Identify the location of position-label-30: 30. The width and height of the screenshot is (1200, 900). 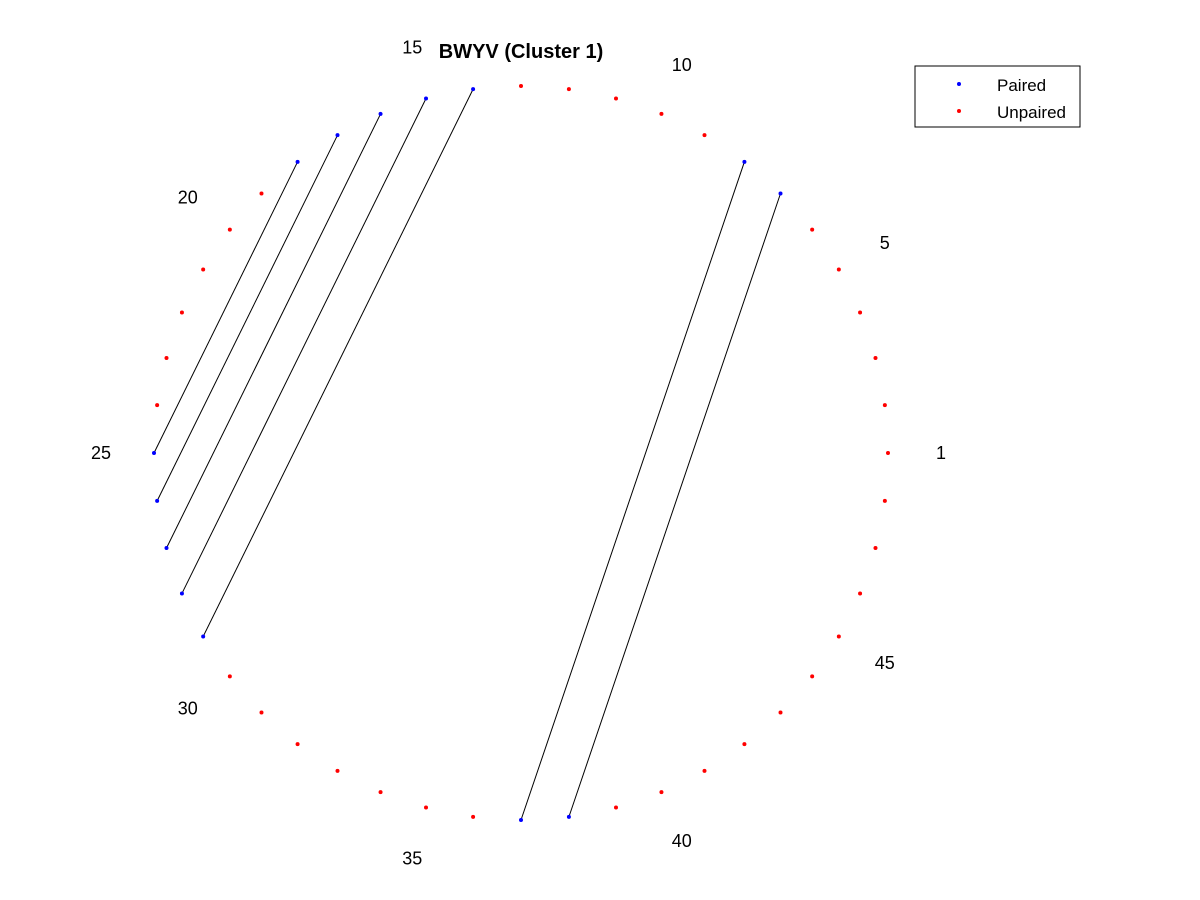
(188, 709).